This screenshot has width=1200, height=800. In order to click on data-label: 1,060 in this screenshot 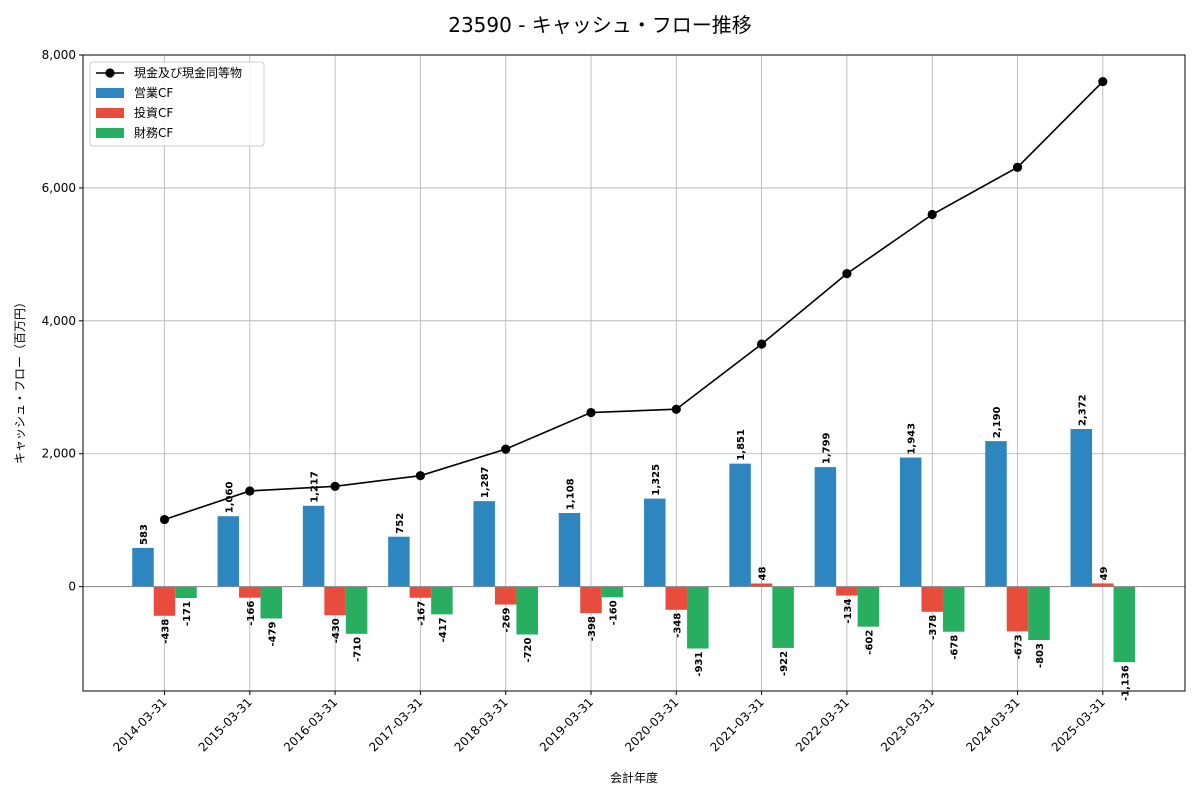, I will do `click(229, 498)`.